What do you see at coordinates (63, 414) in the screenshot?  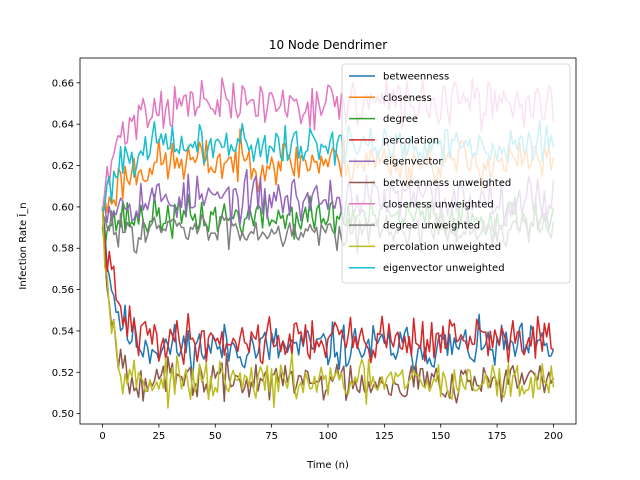 I see `y-tick-label: 0.50` at bounding box center [63, 414].